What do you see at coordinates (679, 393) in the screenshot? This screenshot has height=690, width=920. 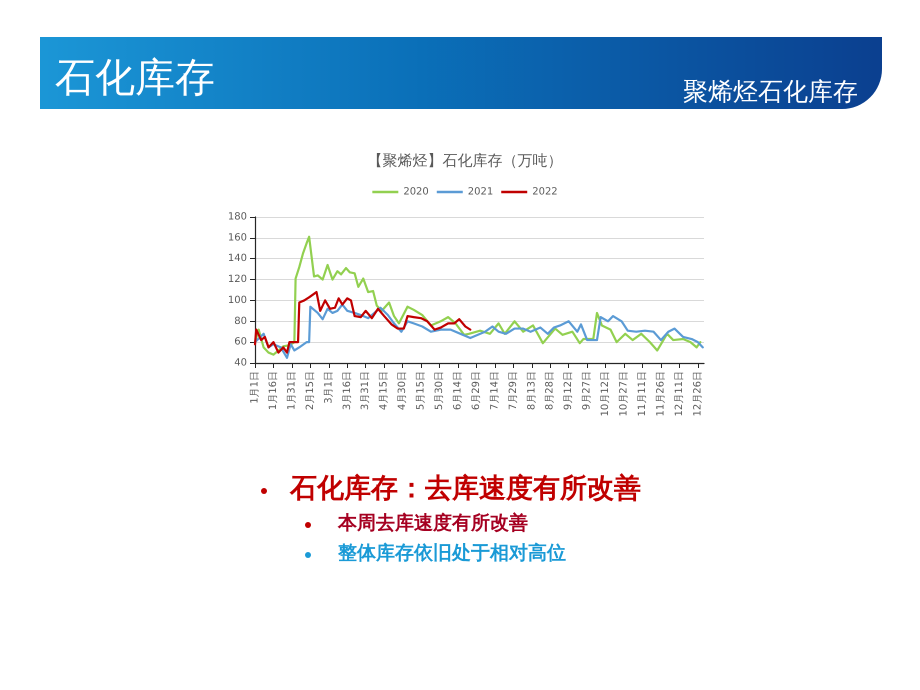 I see `x-tick-label: 12月11日` at bounding box center [679, 393].